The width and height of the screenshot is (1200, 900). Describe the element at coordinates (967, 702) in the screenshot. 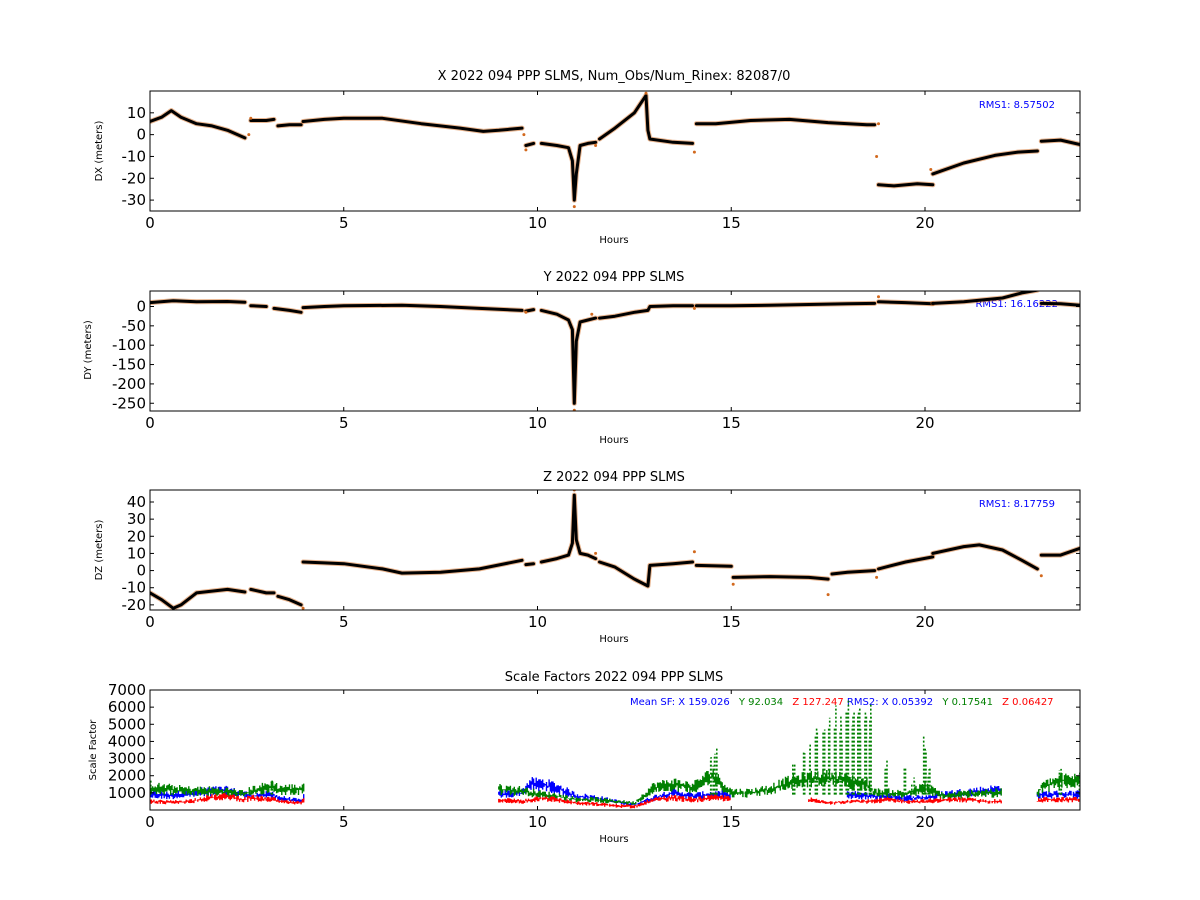

I see `sf-rms2-y: Y 0.17541` at that location.